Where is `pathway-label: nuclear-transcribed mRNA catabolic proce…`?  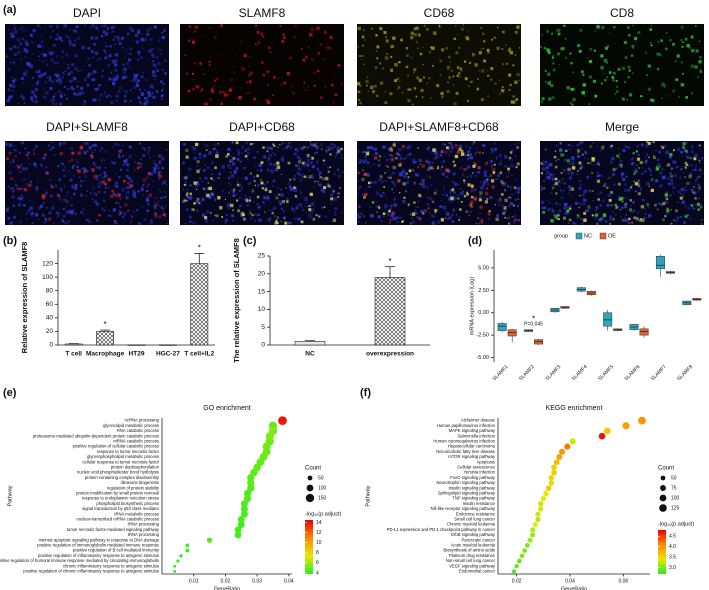
pathway-label: nuclear-transcribed mRNA catabolic proce… is located at coordinates (117, 519).